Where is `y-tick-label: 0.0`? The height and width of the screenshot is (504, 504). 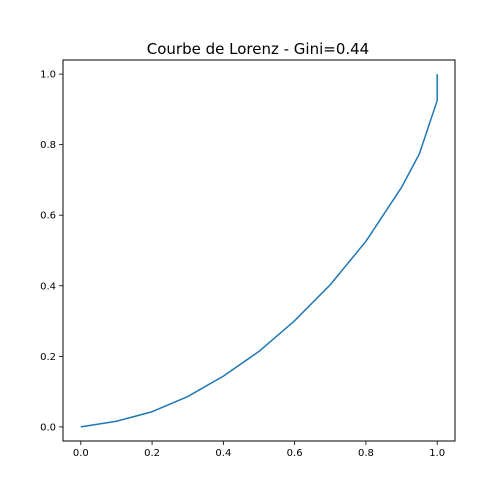 y-tick-label: 0.0 is located at coordinates (48, 427).